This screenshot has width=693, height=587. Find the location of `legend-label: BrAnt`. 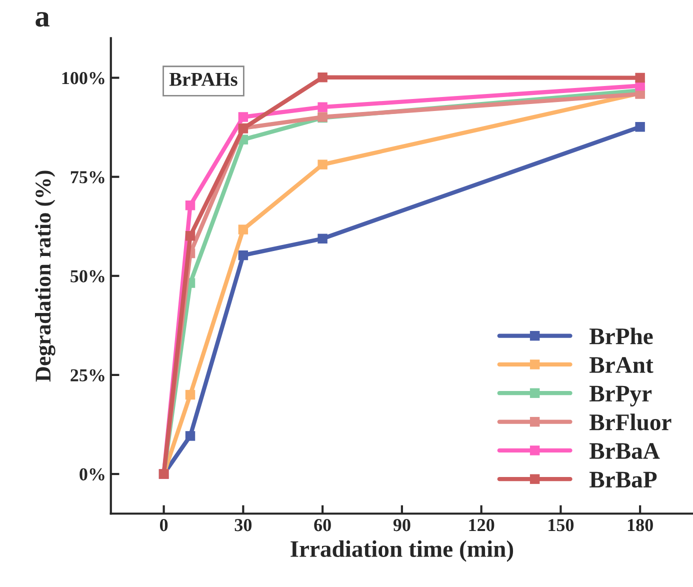

legend-label: BrAnt is located at coordinates (622, 365).